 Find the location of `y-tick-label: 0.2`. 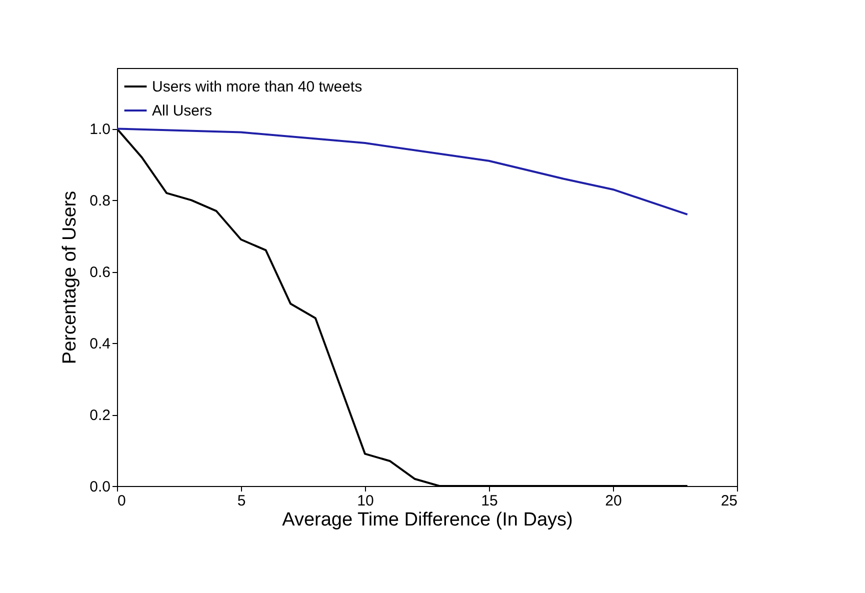

y-tick-label: 0.2 is located at coordinates (100, 415).